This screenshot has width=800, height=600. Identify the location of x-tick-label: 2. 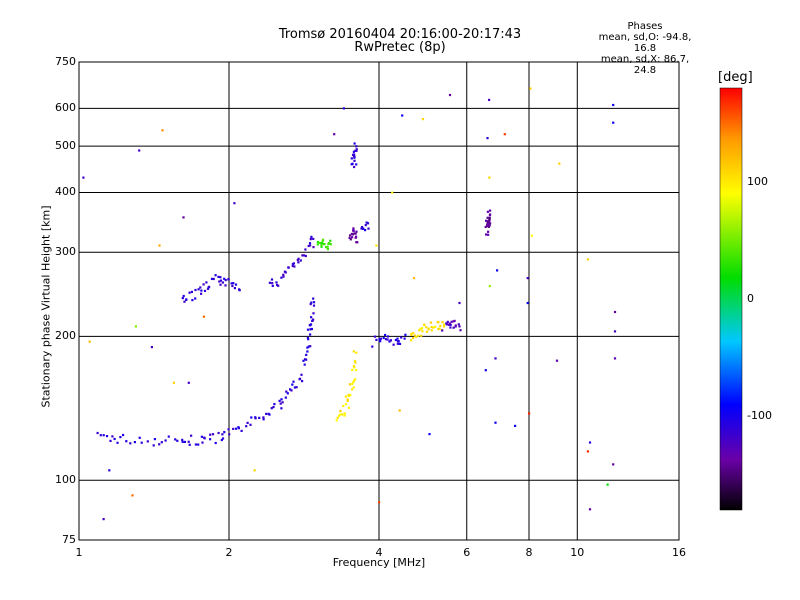
(229, 552).